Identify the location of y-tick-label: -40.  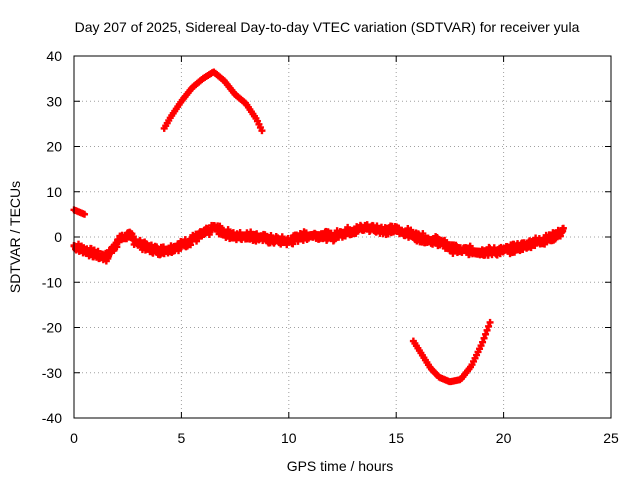
(52, 418).